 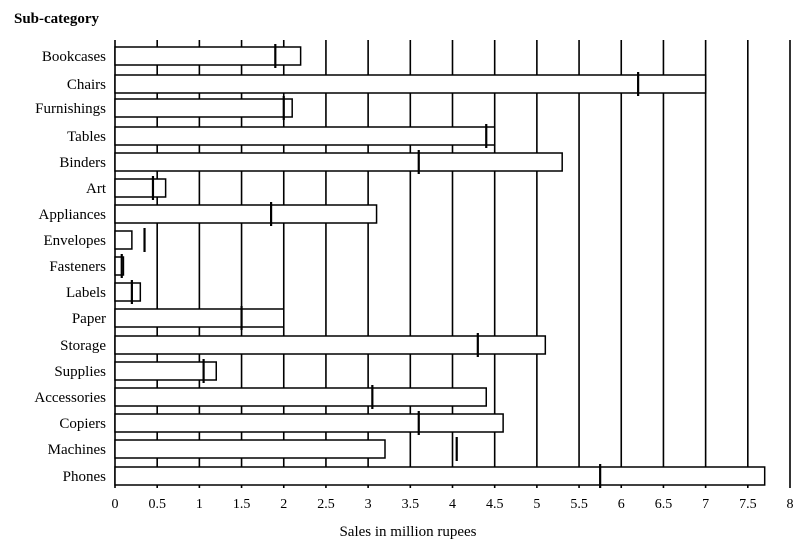 I want to click on x-tick-label-3: 1.5, so click(x=242, y=504).